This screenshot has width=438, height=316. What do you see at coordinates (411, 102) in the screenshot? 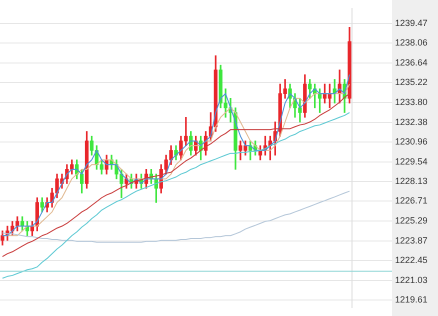
I see `y-tick-label: 1233.80` at bounding box center [411, 102].